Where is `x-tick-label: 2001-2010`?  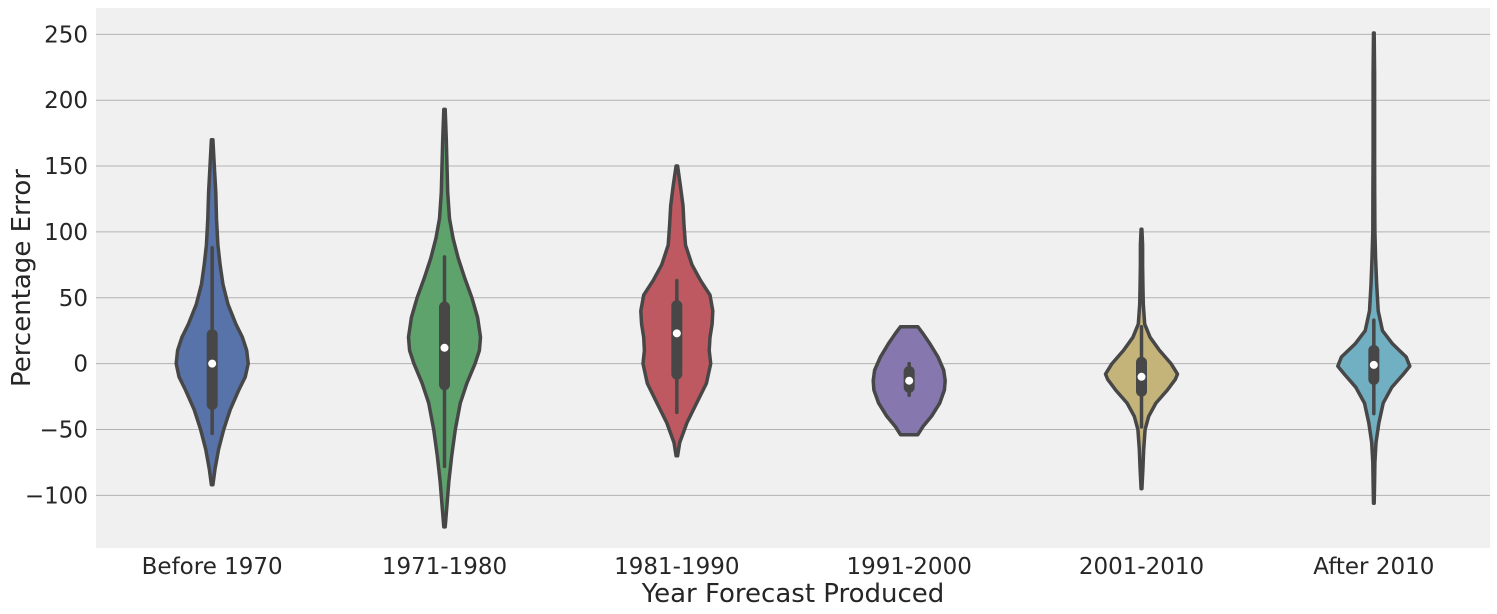
x-tick-label: 2001-2010 is located at coordinates (1141, 567).